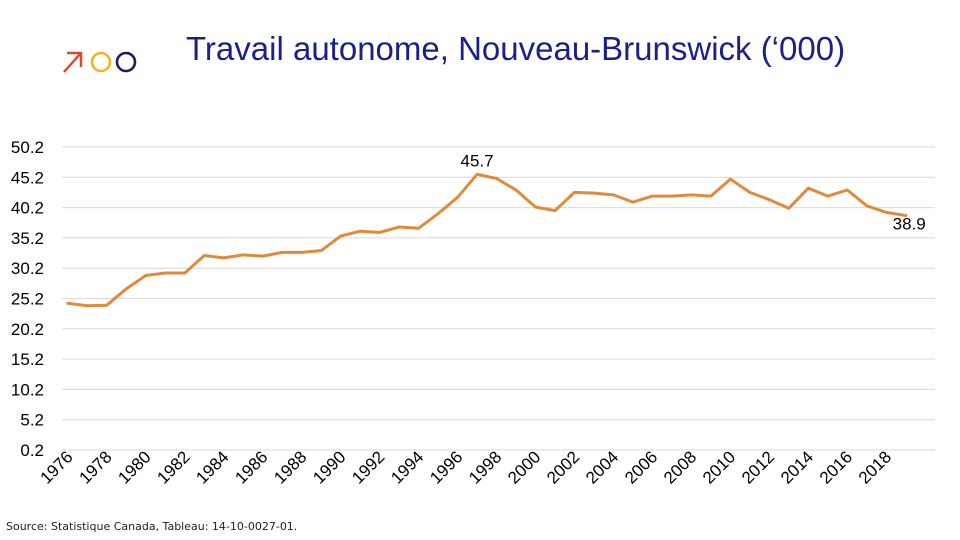 The height and width of the screenshot is (540, 960). Describe the element at coordinates (126, 62) in the screenshot. I see `navy-circle-icon` at that location.